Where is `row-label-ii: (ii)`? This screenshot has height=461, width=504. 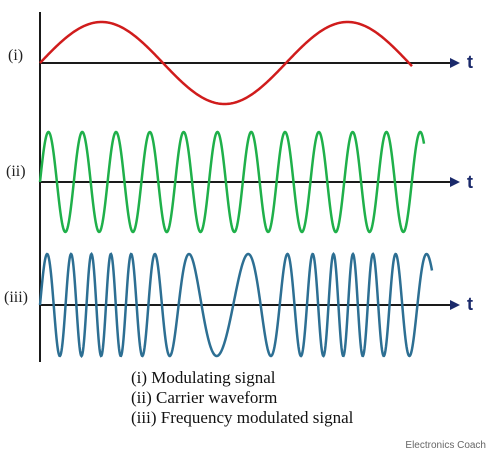 row-label-ii: (ii) is located at coordinates (16, 171).